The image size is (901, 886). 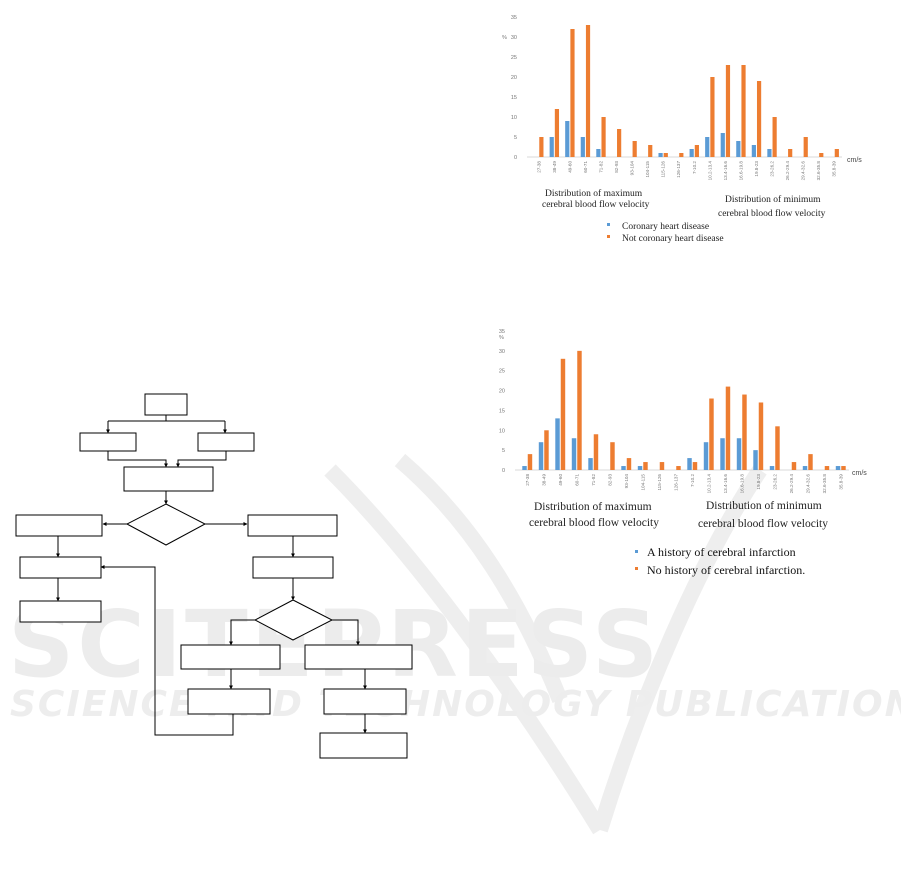 What do you see at coordinates (576, 480) in the screenshot?
I see `x-tick-label: 60-71` at bounding box center [576, 480].